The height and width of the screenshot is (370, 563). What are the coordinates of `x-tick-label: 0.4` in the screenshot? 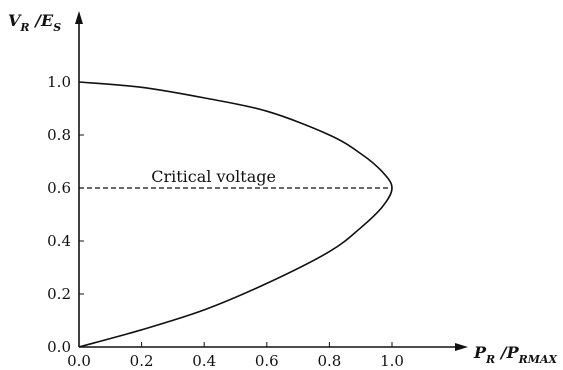 It's located at (204, 361).